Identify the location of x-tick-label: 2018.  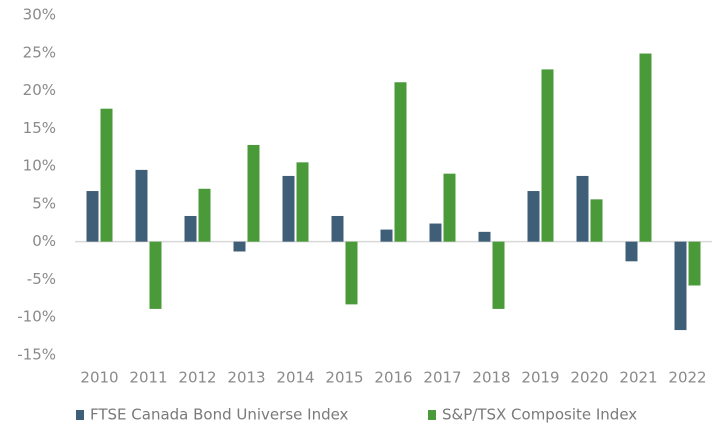
(491, 378).